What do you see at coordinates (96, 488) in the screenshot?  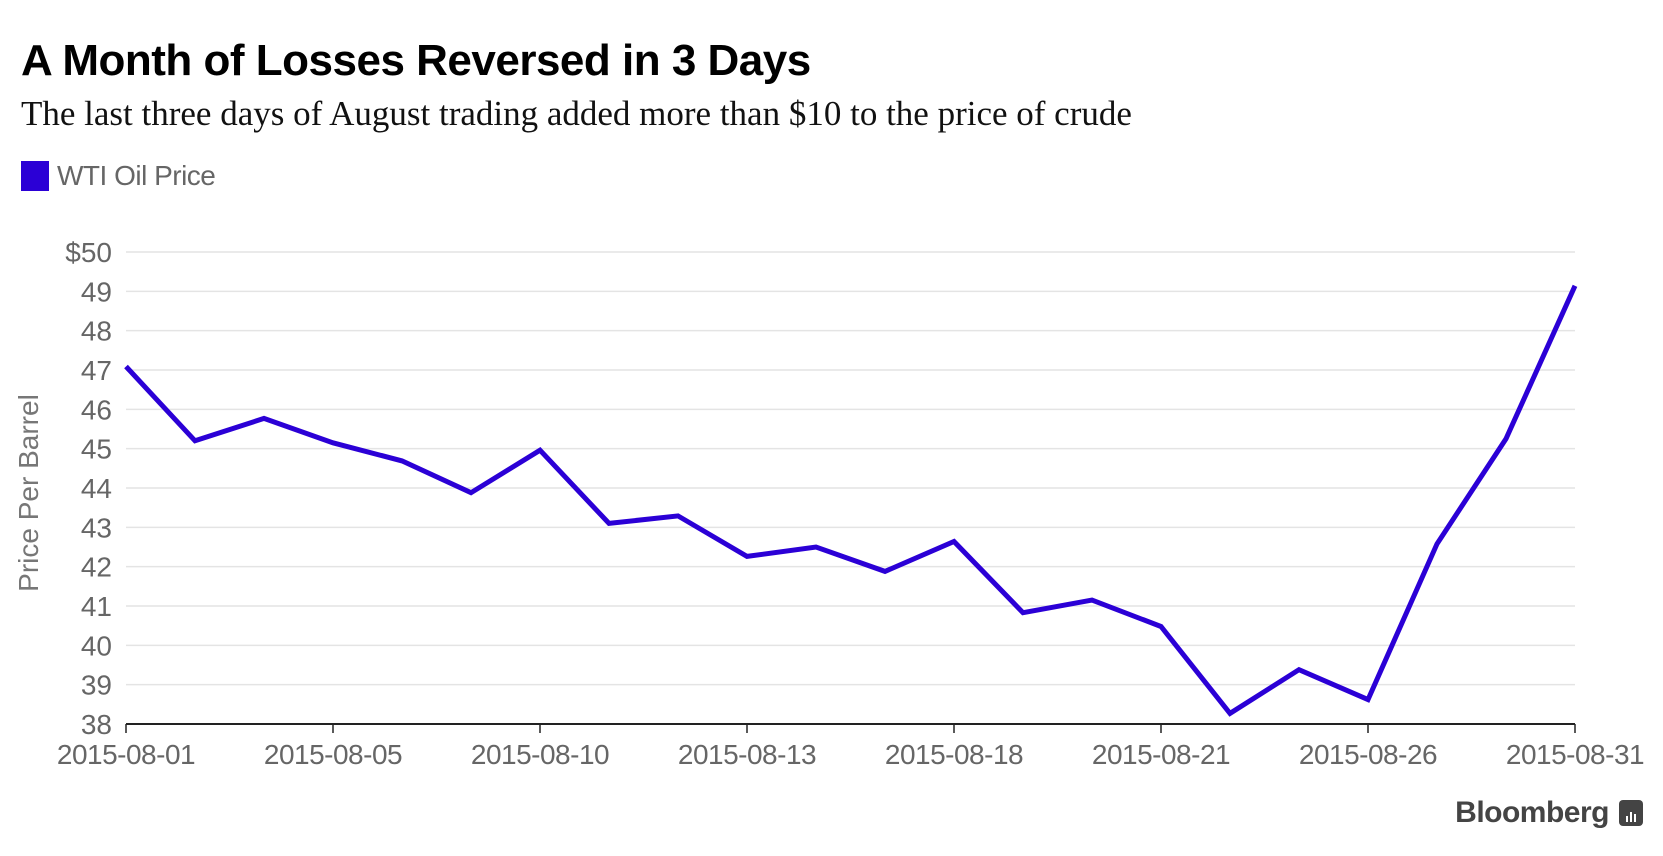 I see `y-tick-label: 44` at bounding box center [96, 488].